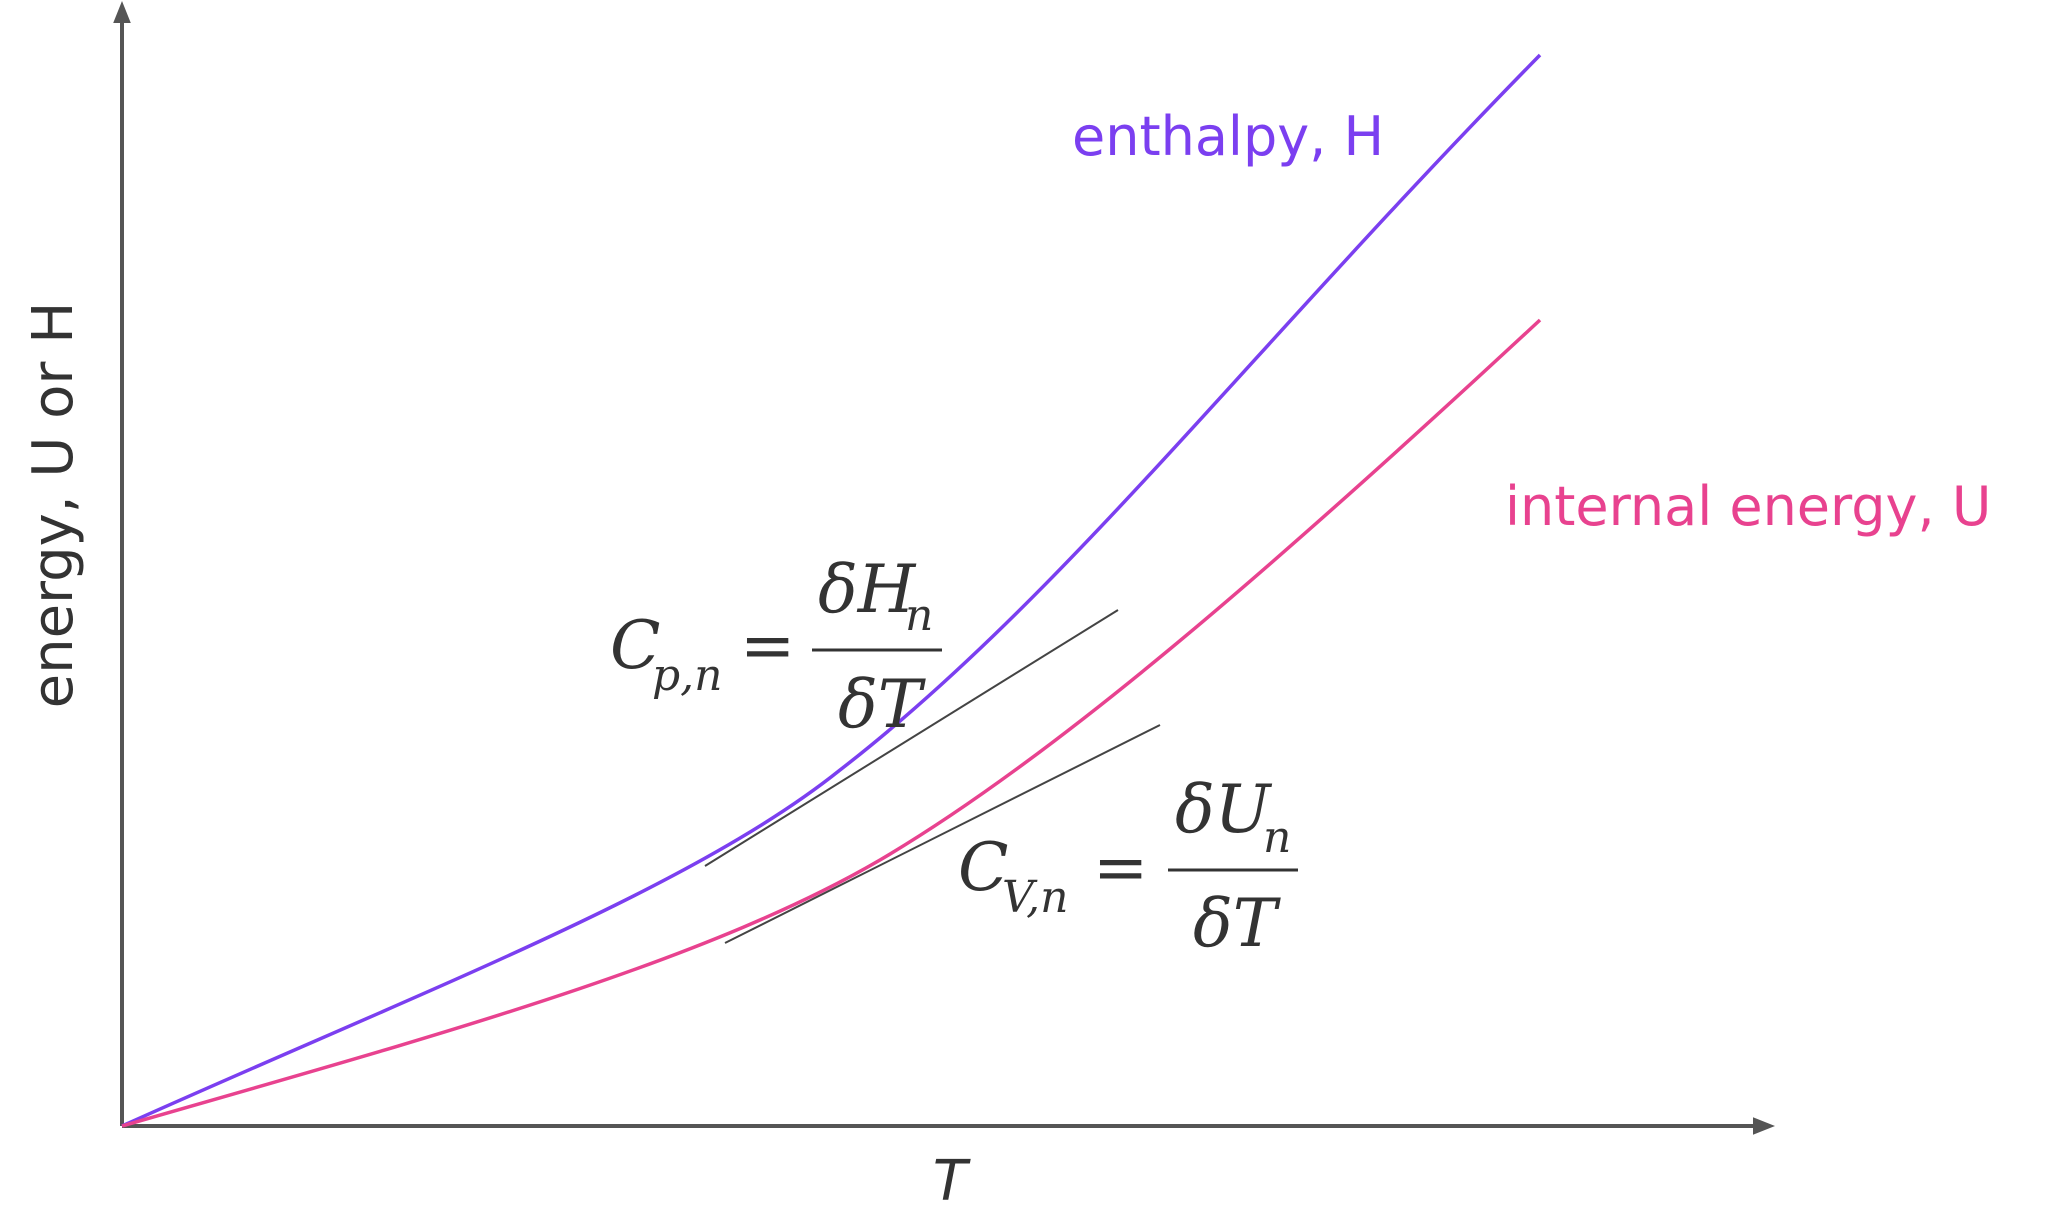 The width and height of the screenshot is (2064, 1216). What do you see at coordinates (1228, 136) in the screenshot?
I see `enthalpy-label: enthalpy, H` at bounding box center [1228, 136].